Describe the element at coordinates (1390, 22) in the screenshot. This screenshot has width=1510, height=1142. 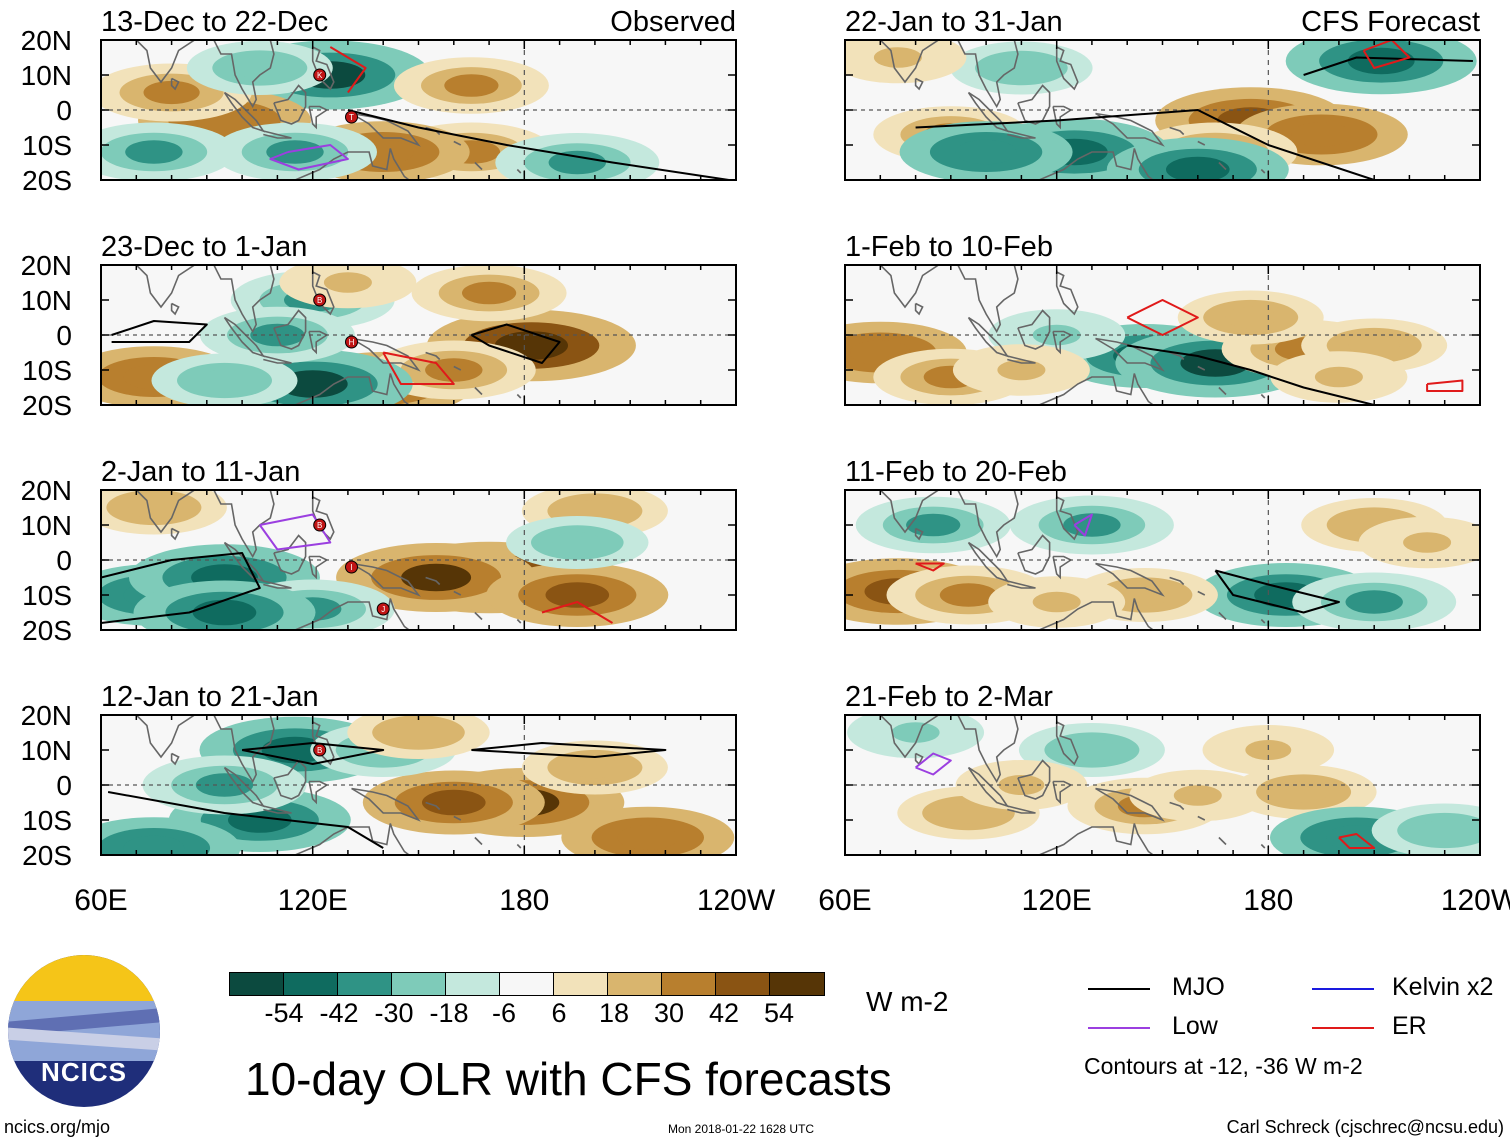
I see `column-header: CFS Forecast` at that location.